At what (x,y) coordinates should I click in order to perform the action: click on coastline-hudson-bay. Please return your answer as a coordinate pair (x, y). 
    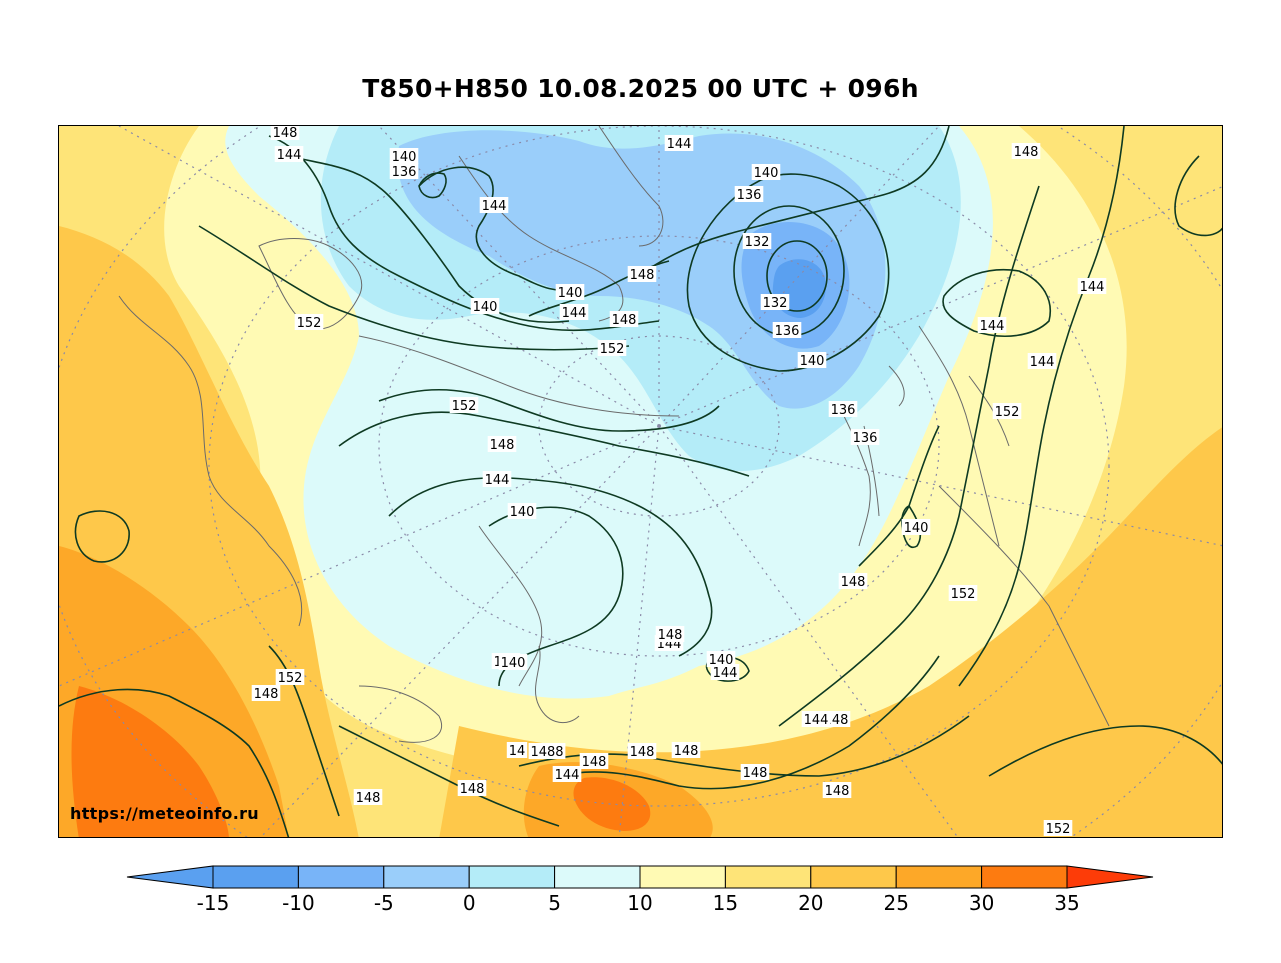
    Looking at the image, I should click on (510, 606).